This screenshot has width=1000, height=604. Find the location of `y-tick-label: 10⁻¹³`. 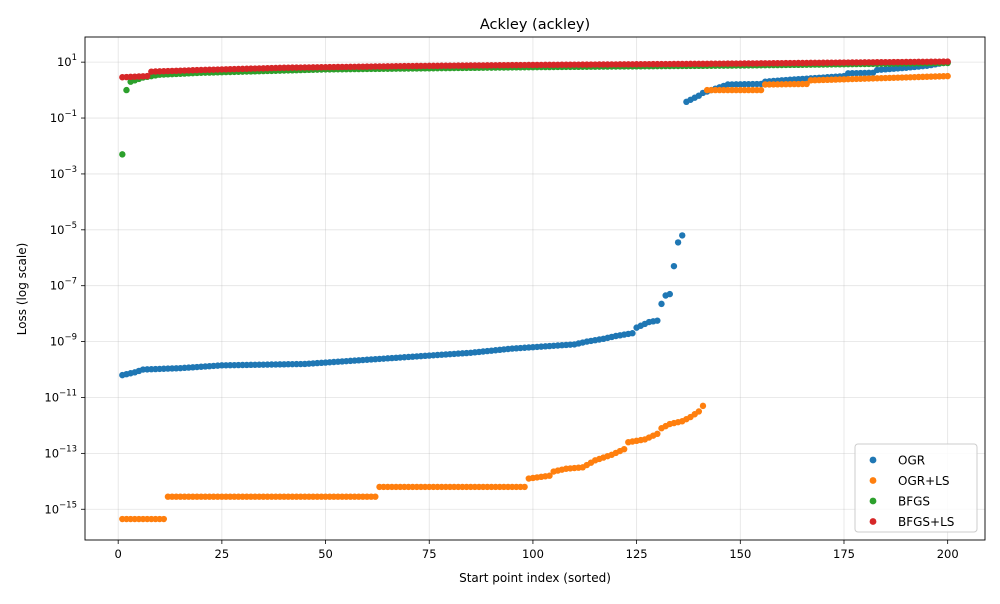

y-tick-label: 10⁻¹³ is located at coordinates (60, 452).